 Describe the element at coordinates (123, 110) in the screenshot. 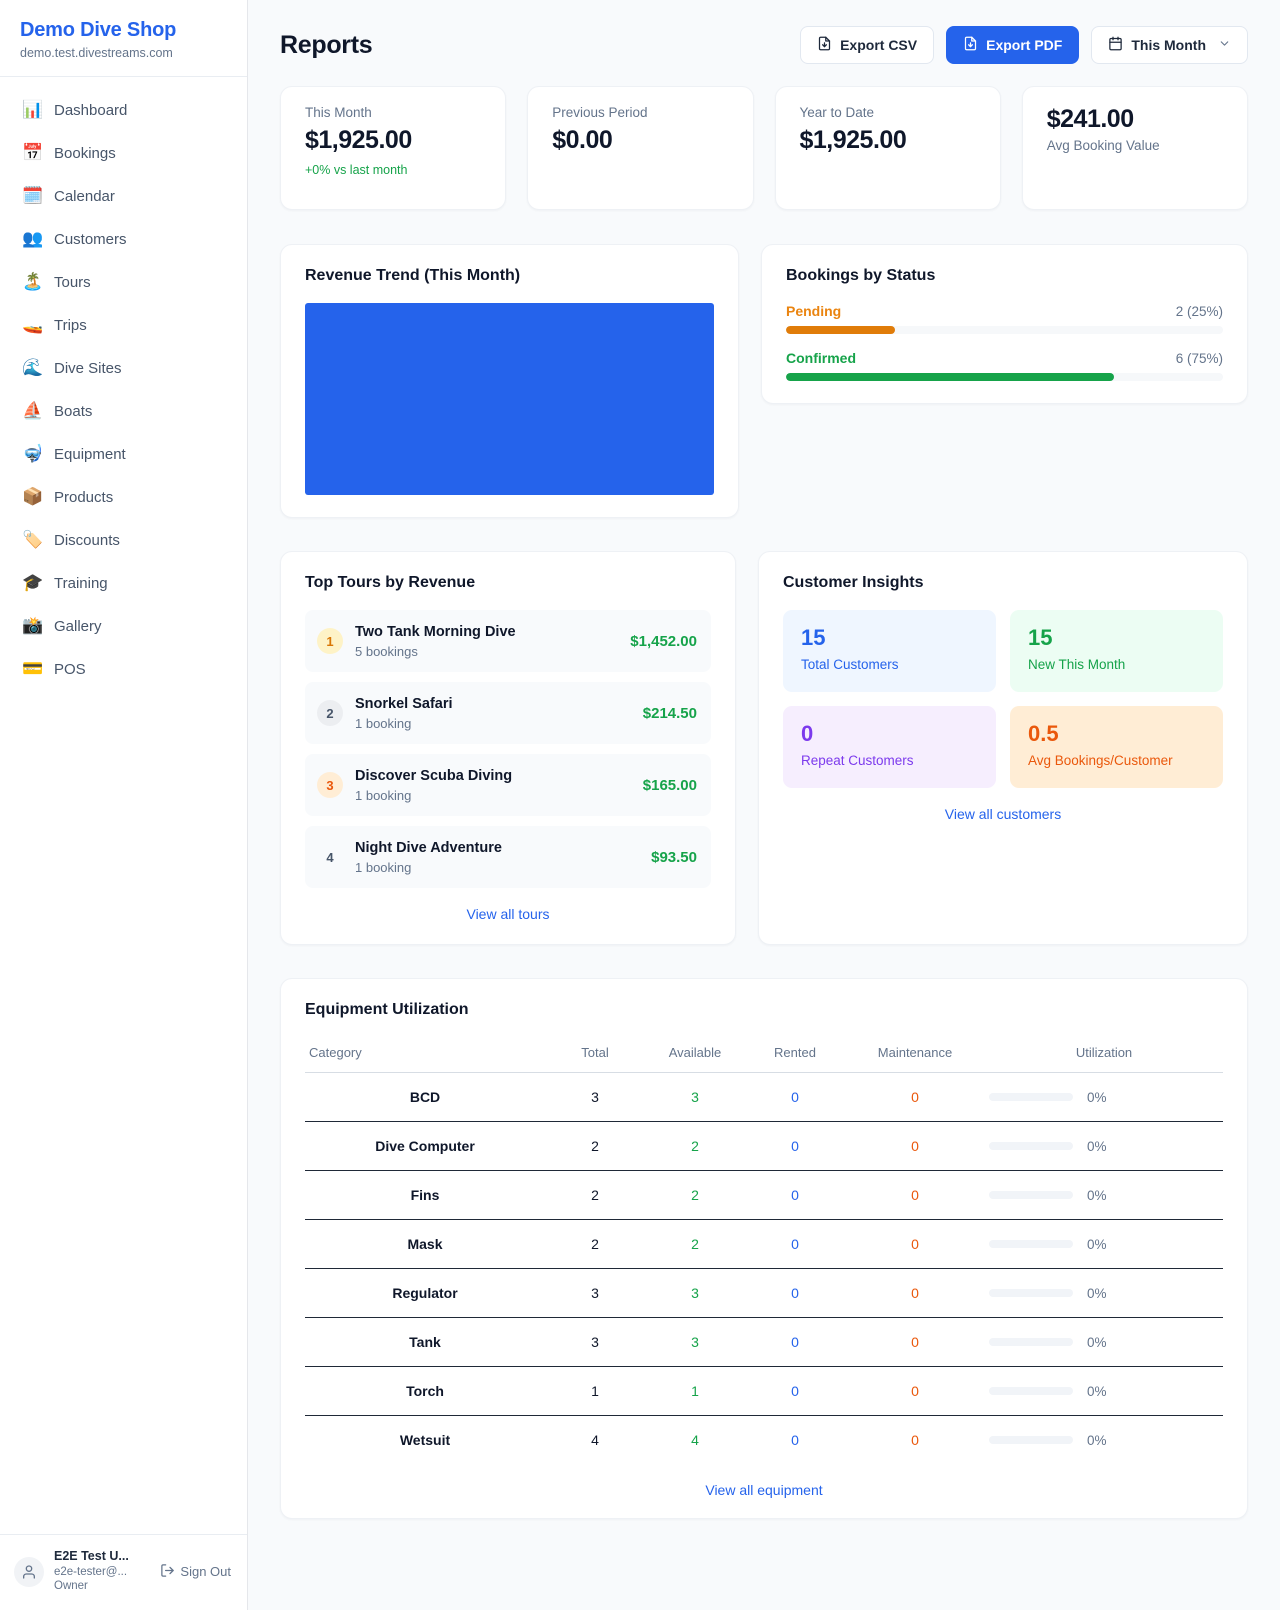

I see `sidebar-item-dashboard: 📊 Dashboard` at that location.